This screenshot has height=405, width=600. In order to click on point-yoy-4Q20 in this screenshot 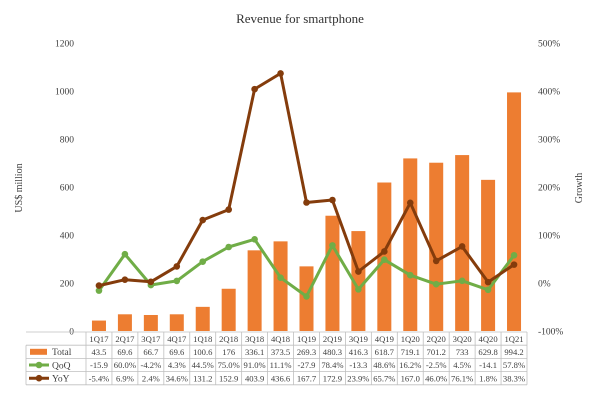, I will do `click(488, 282)`.